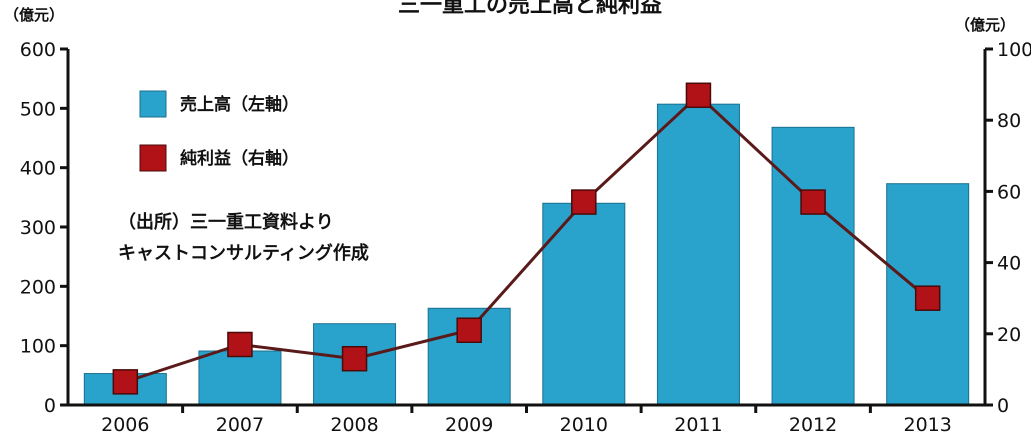 The width and height of the screenshot is (1031, 437). Describe the element at coordinates (584, 304) in the screenshot. I see `bar-2010` at that location.